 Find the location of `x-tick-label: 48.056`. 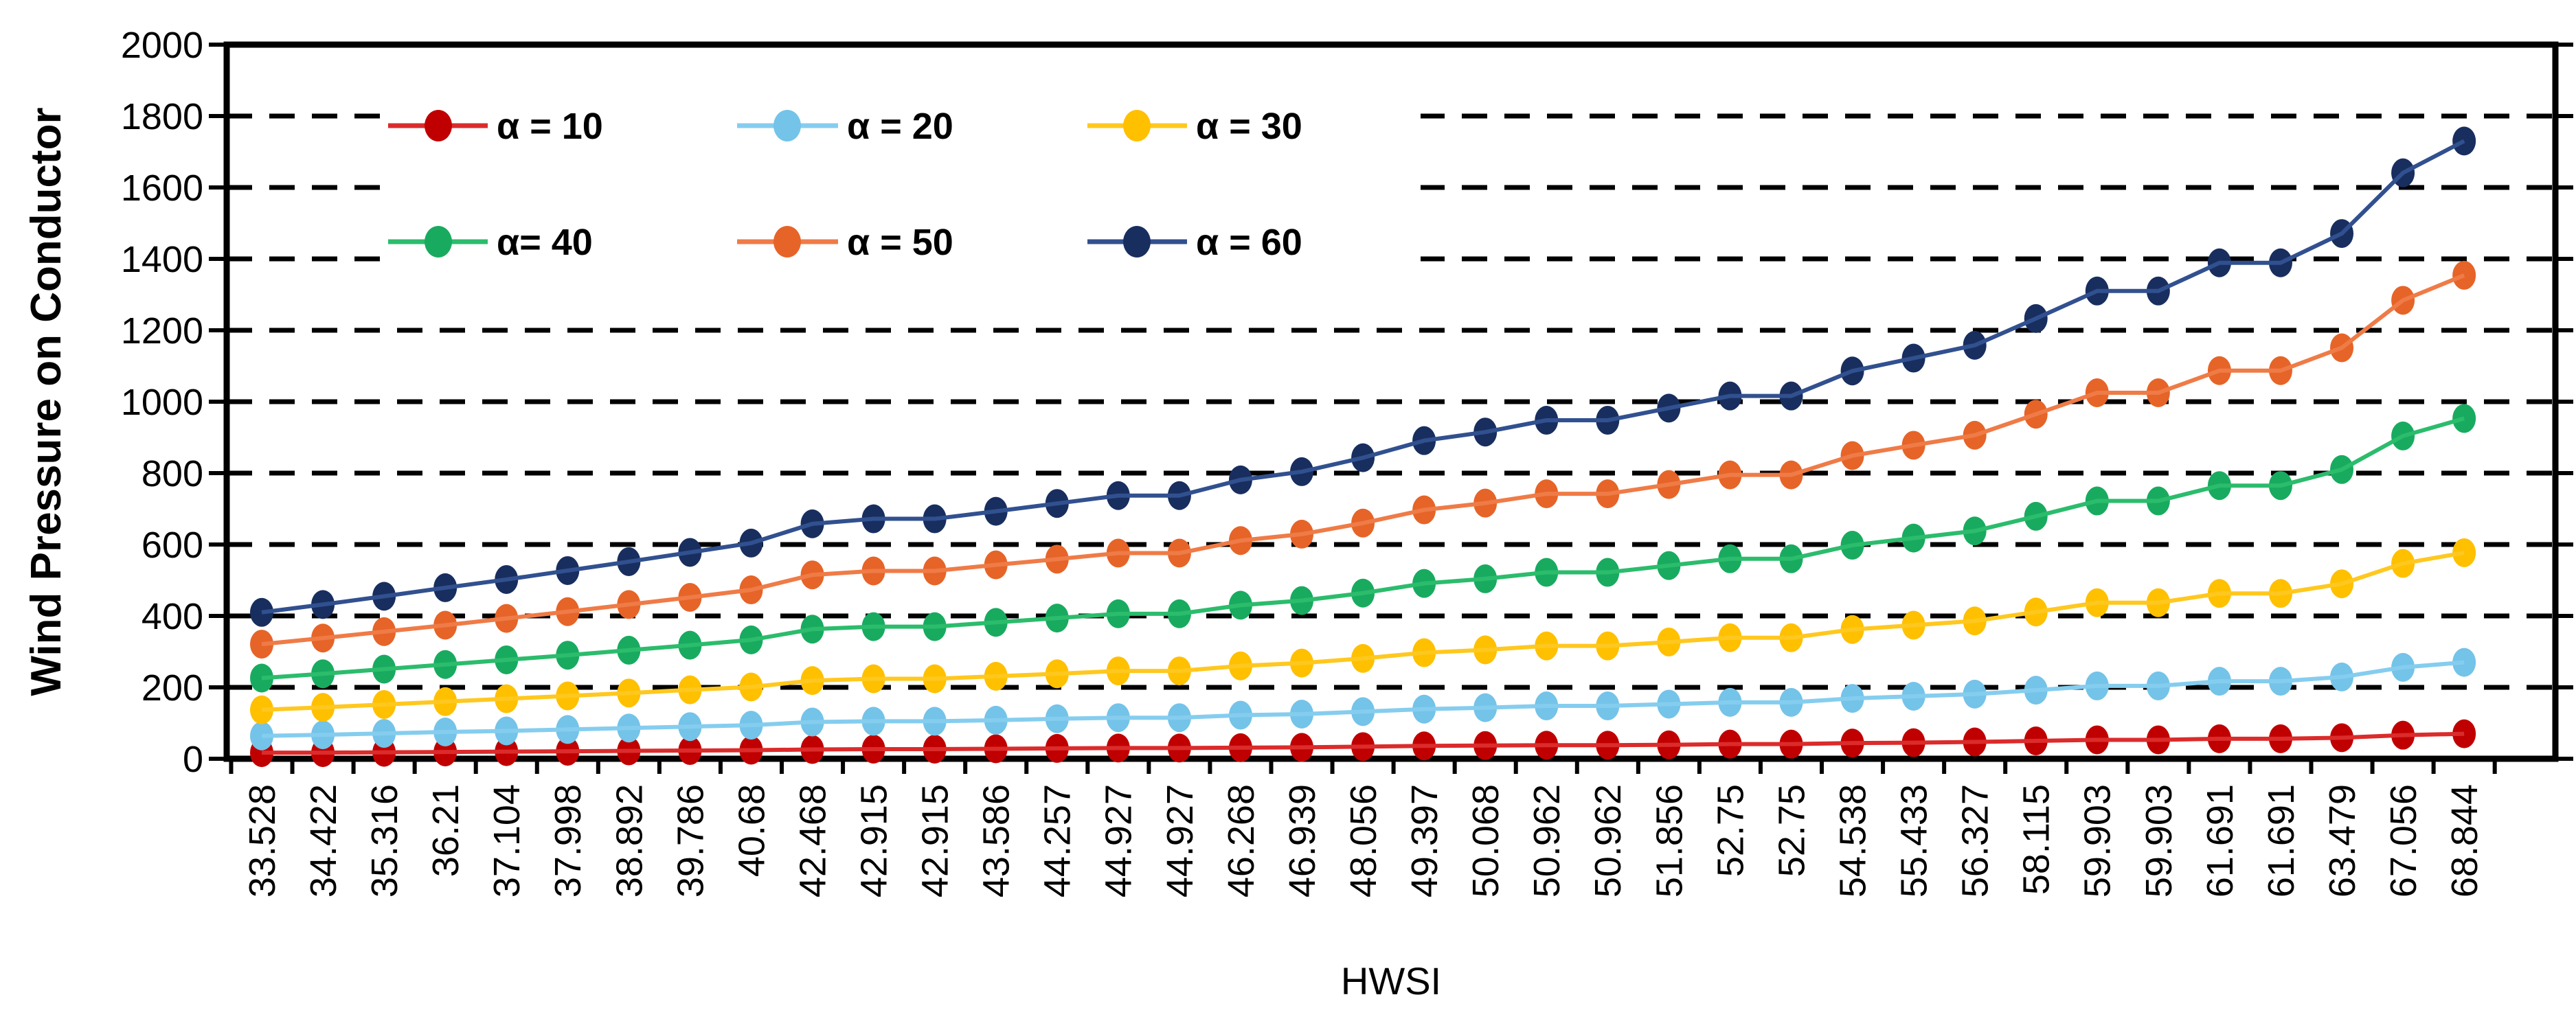

x-tick-label: 48.056 is located at coordinates (1363, 840).